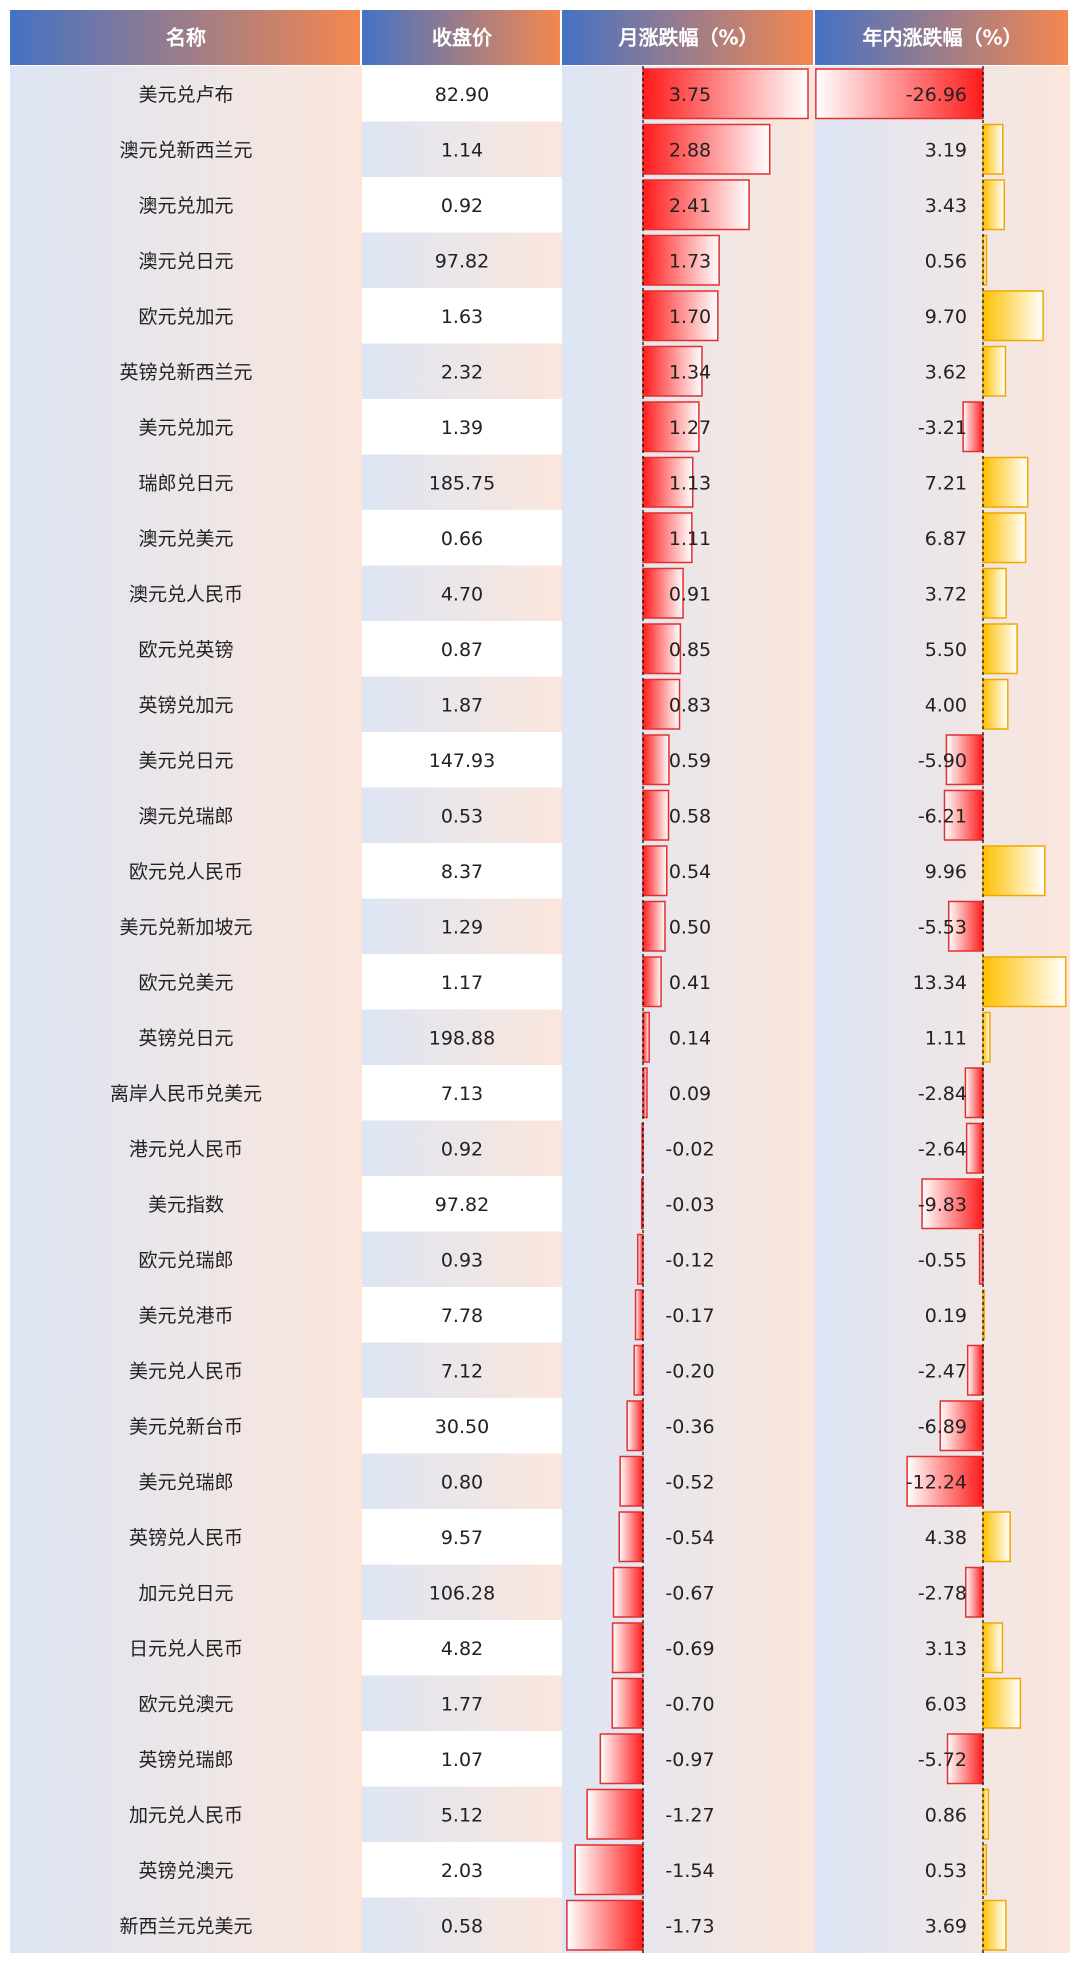  What do you see at coordinates (690, 872) in the screenshot?
I see `cell-mtd-value: 0.54` at bounding box center [690, 872].